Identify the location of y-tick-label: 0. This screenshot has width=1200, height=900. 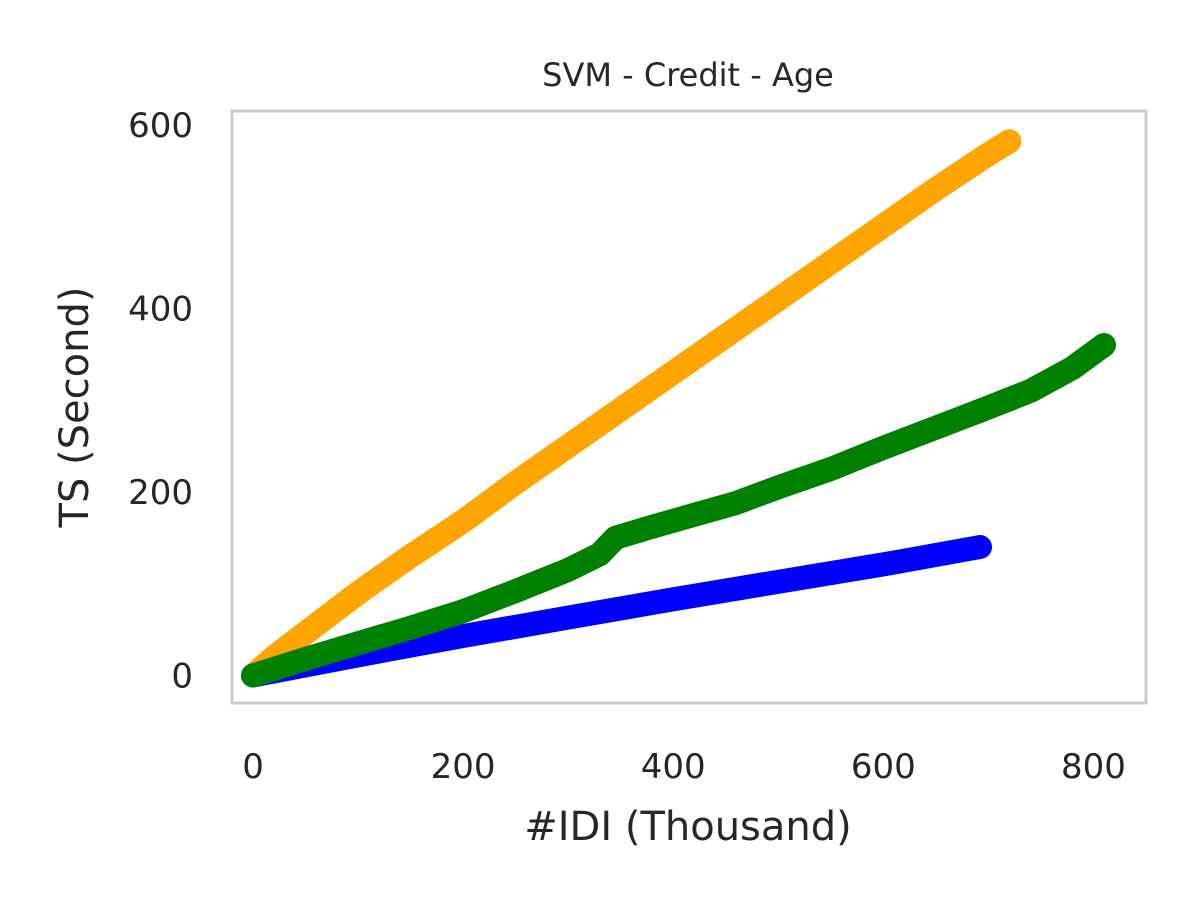
(182, 676).